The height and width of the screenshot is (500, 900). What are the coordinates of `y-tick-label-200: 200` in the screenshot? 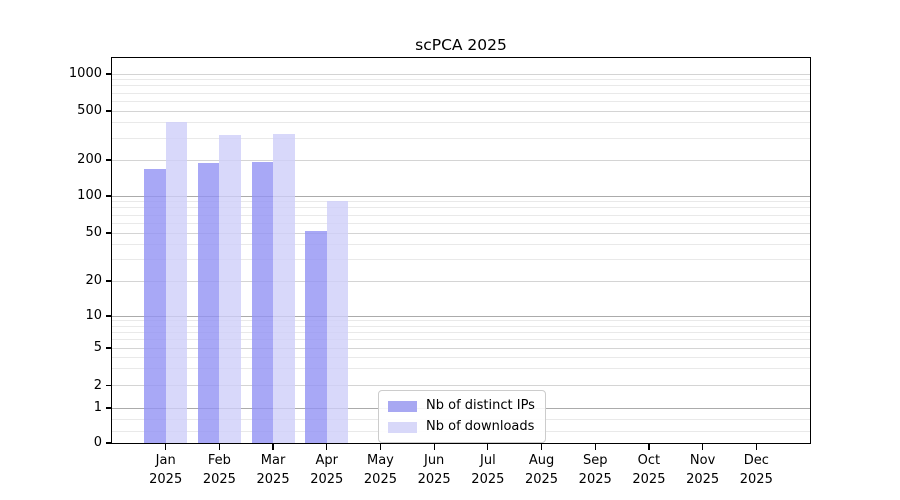 It's located at (89, 159).